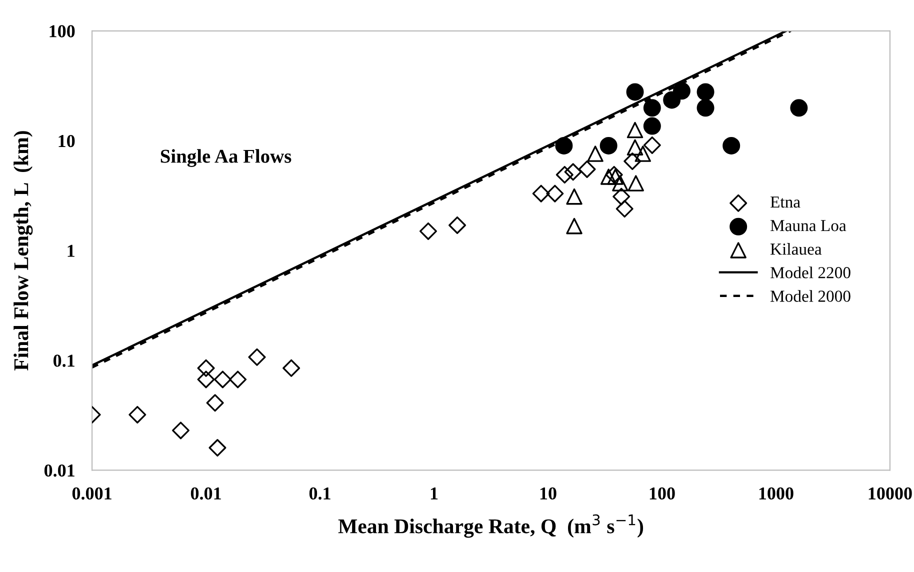  Describe the element at coordinates (92, 493) in the screenshot. I see `x-tick-label: 0.001` at that location.